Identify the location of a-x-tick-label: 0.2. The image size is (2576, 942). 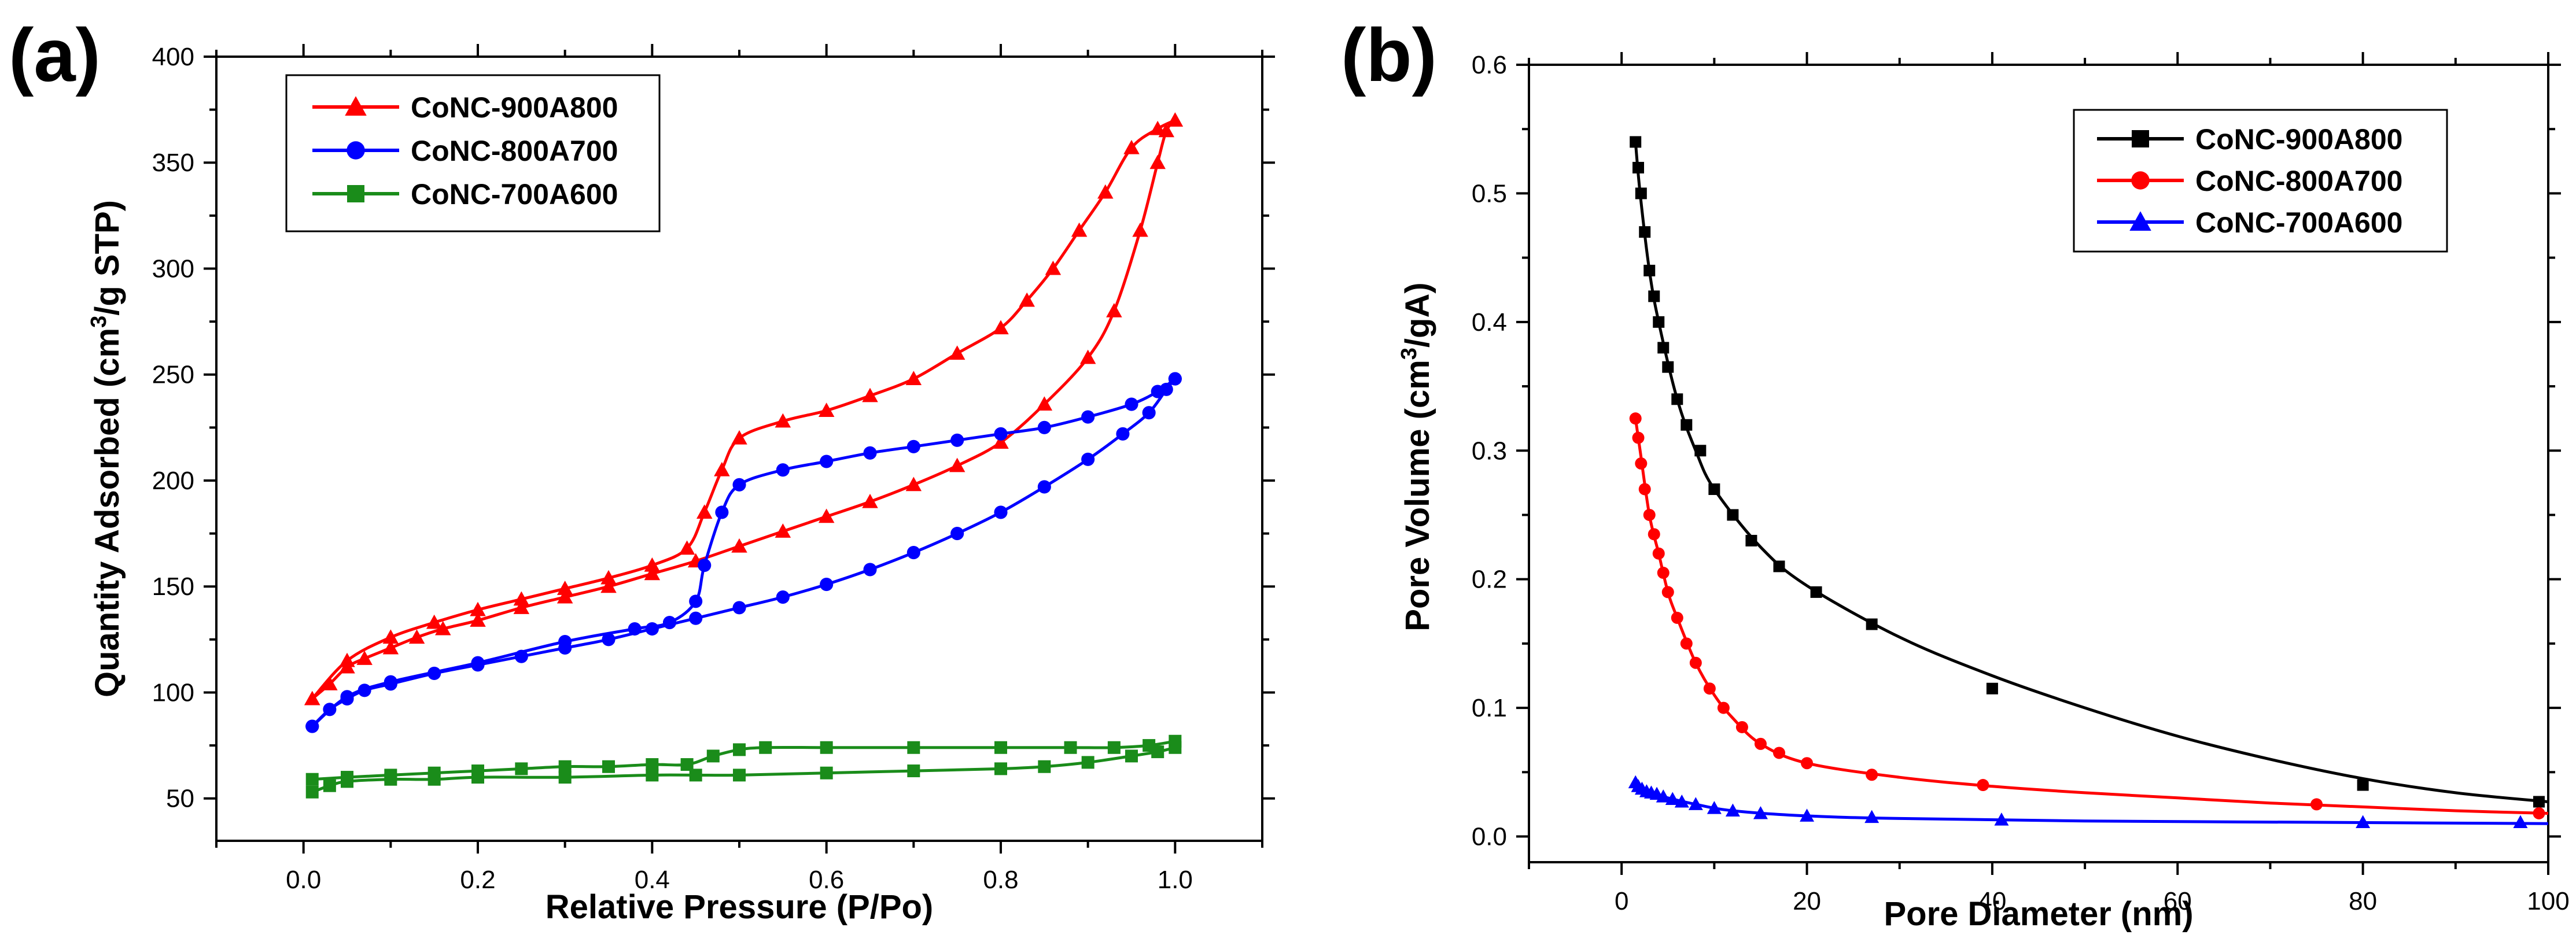
(477, 880).